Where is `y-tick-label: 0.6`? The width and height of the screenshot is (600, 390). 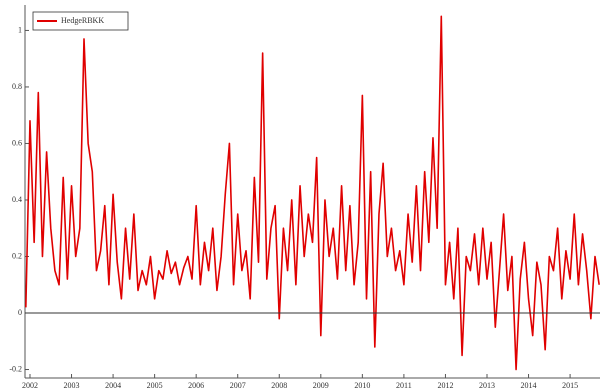 y-tick-label: 0.6 is located at coordinates (17, 142).